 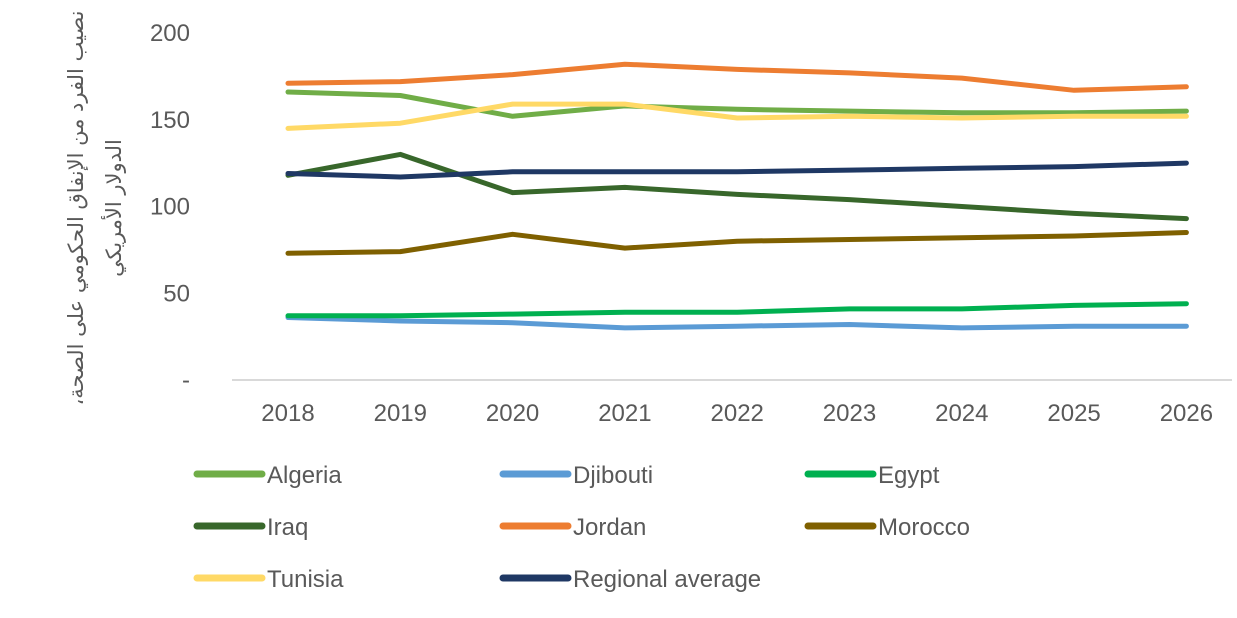 What do you see at coordinates (909, 475) in the screenshot?
I see `legend-label: Egypt` at bounding box center [909, 475].